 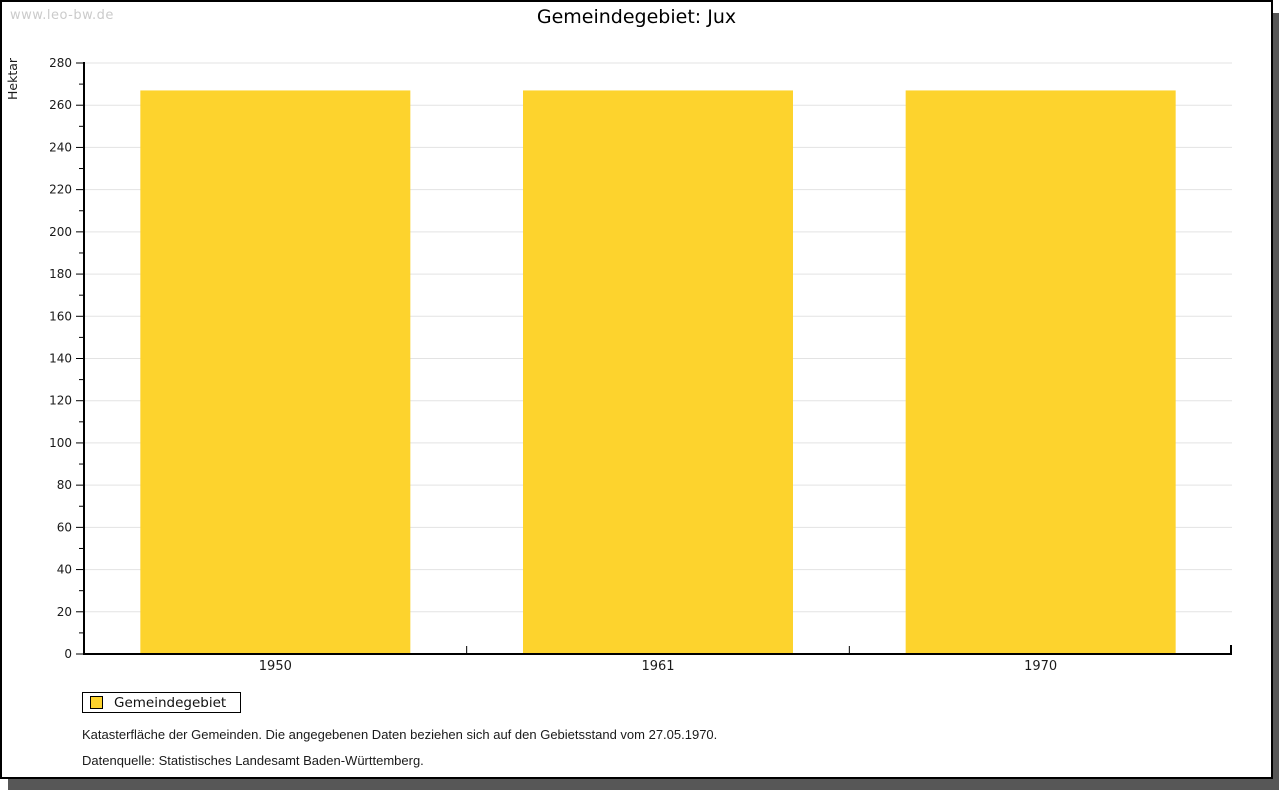 What do you see at coordinates (64, 570) in the screenshot?
I see `y-tick-label: 40` at bounding box center [64, 570].